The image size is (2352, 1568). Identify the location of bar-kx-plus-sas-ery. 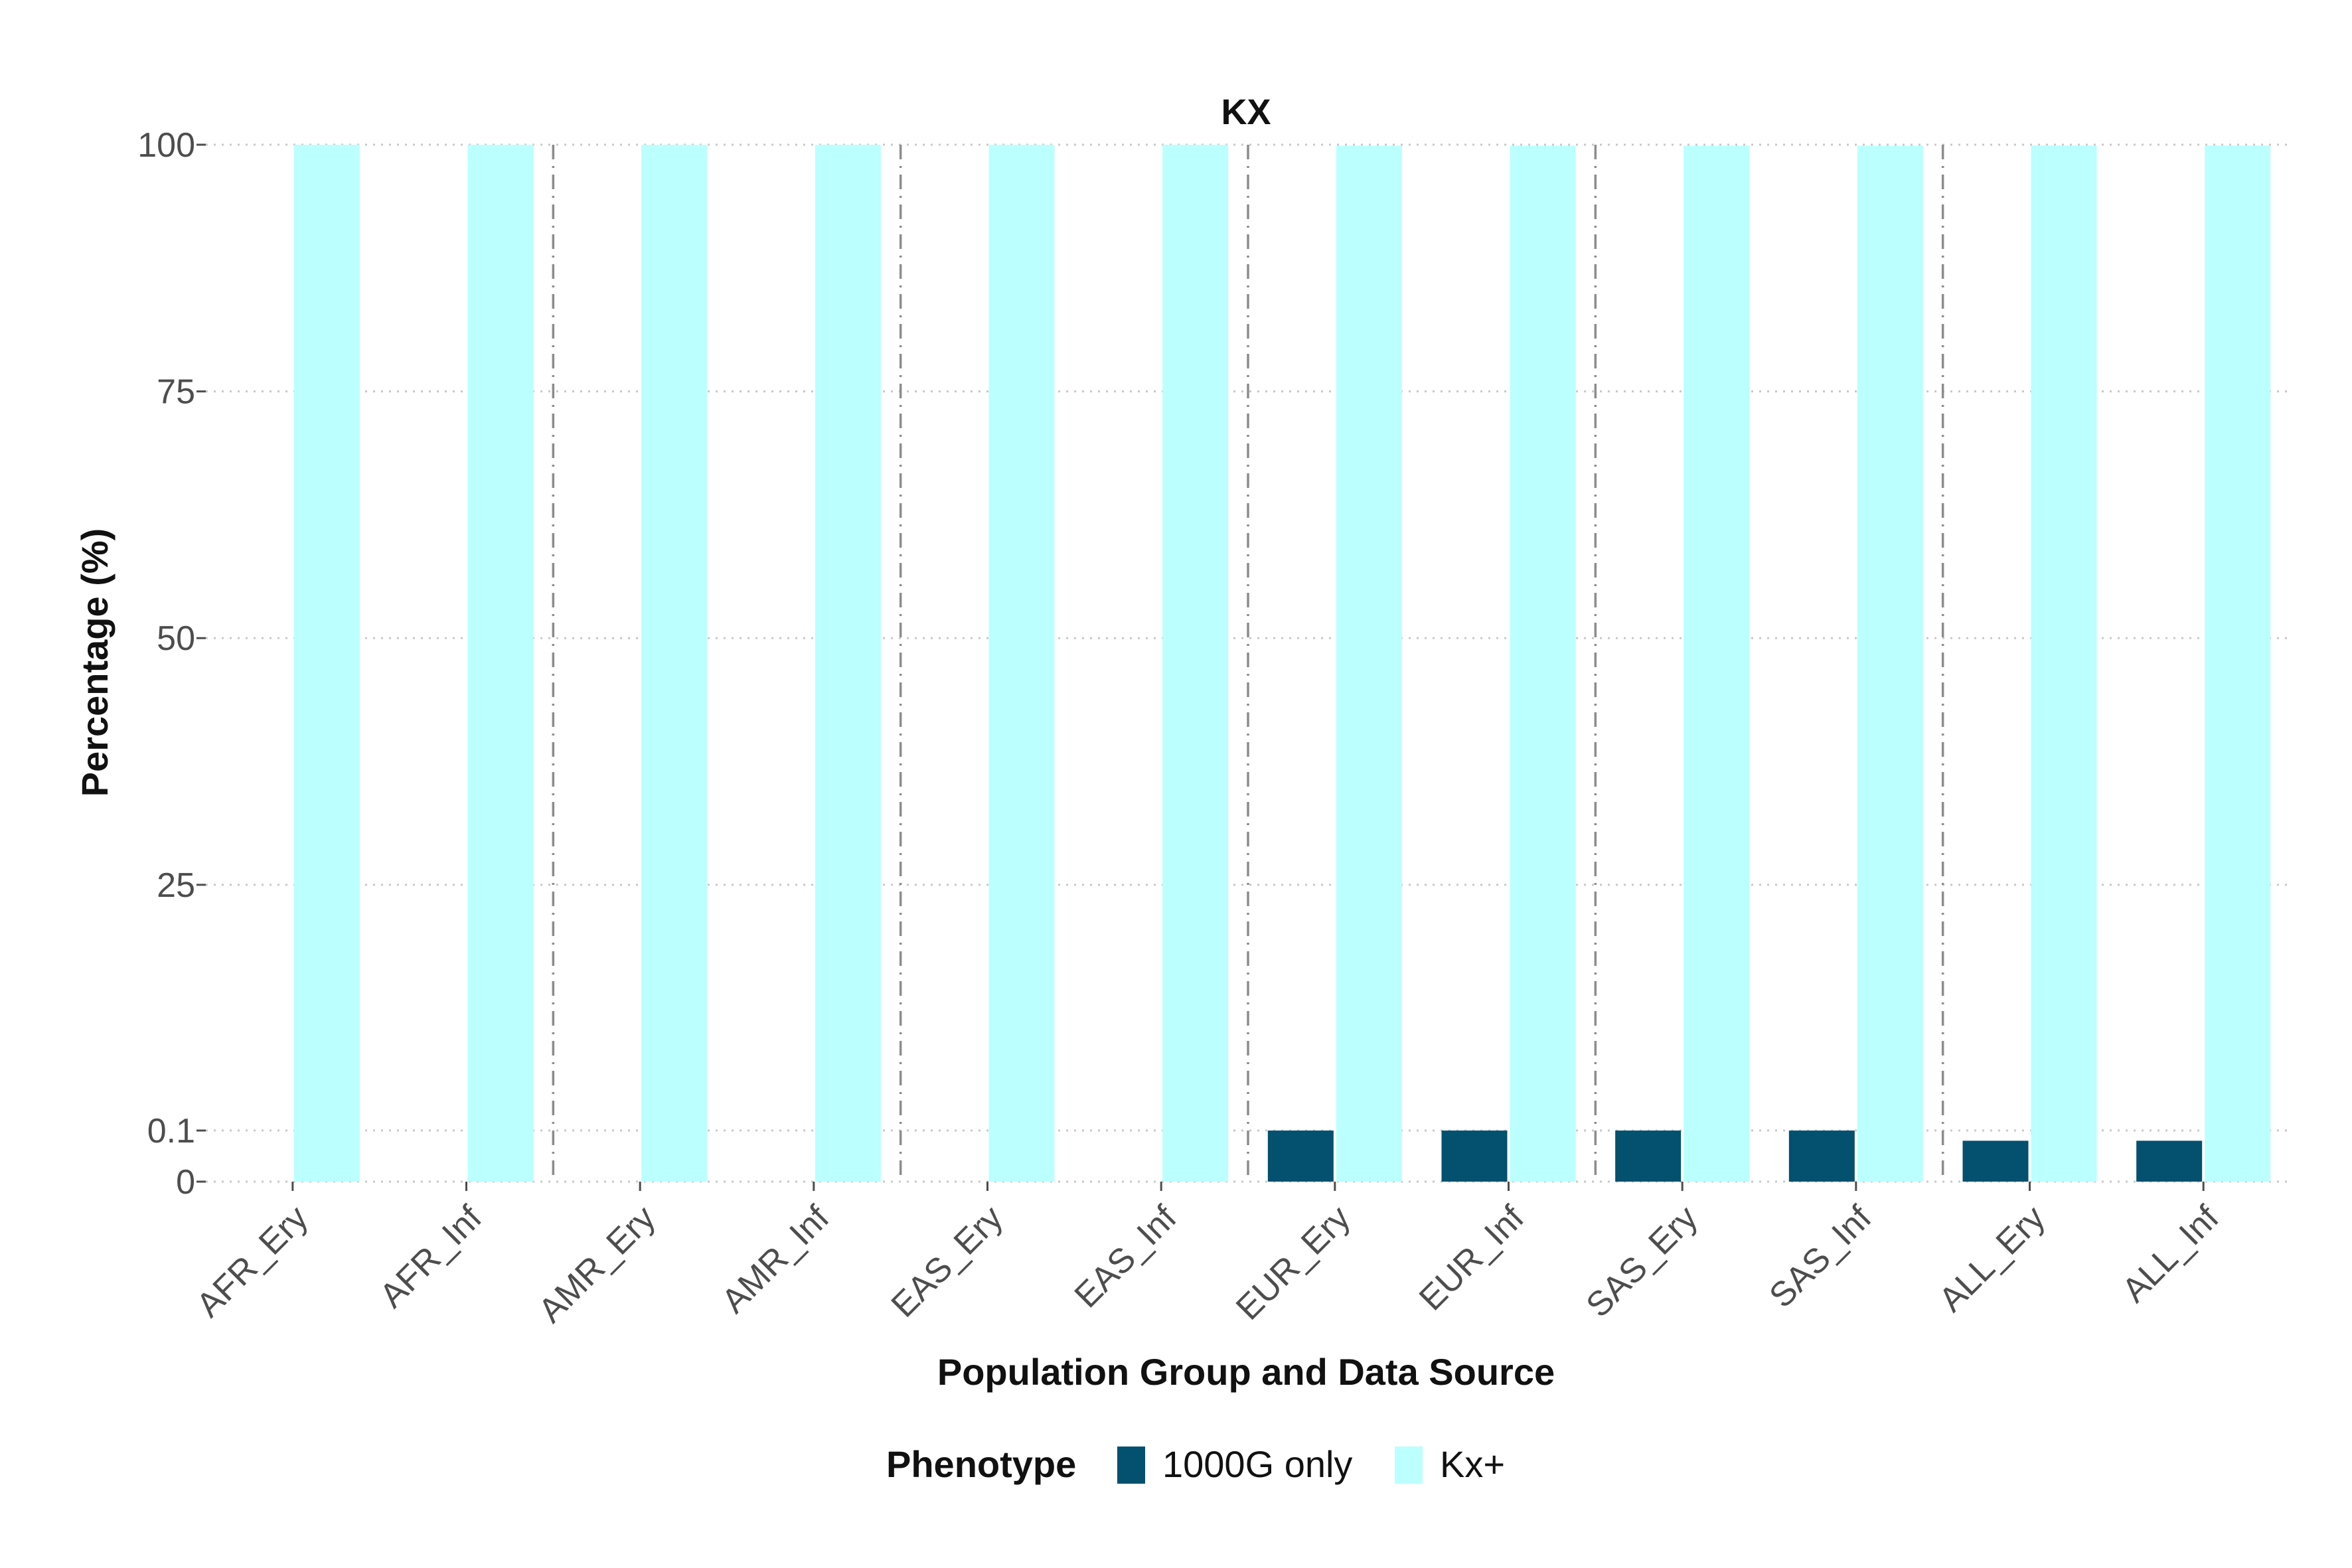
(1717, 663).